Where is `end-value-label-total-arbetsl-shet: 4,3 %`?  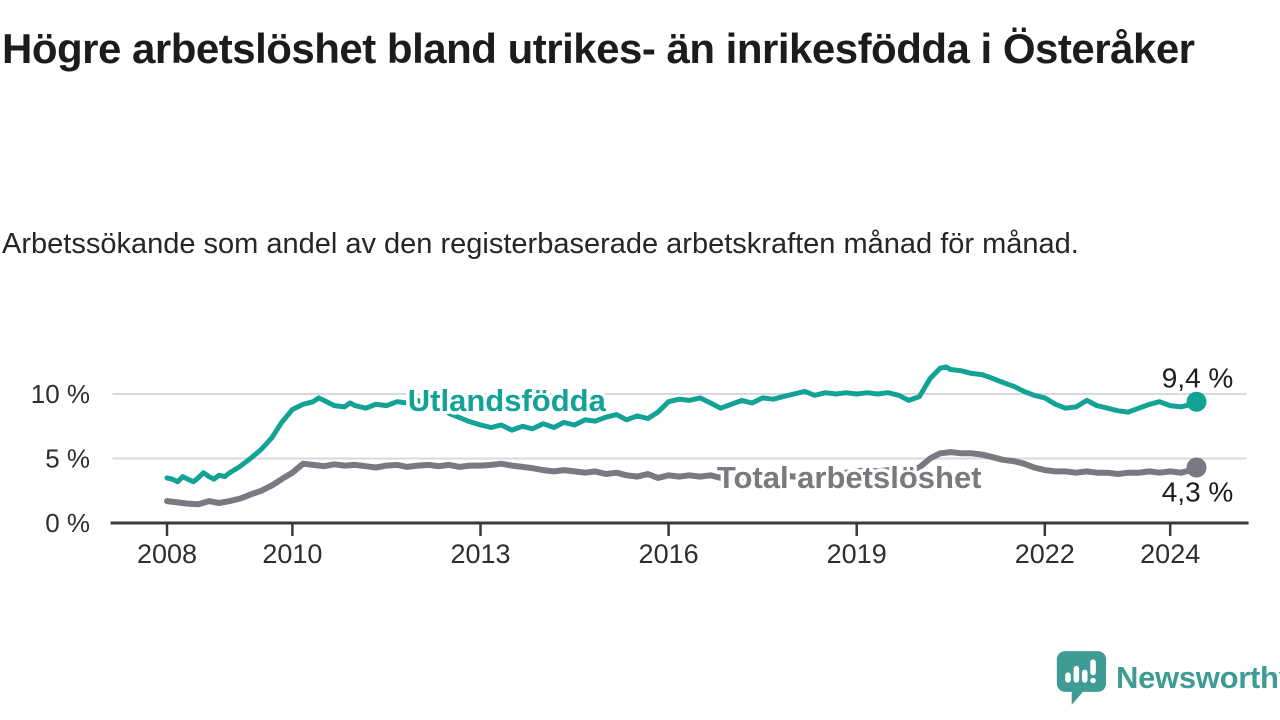 end-value-label-total-arbetsl-shet: 4,3 % is located at coordinates (1198, 492).